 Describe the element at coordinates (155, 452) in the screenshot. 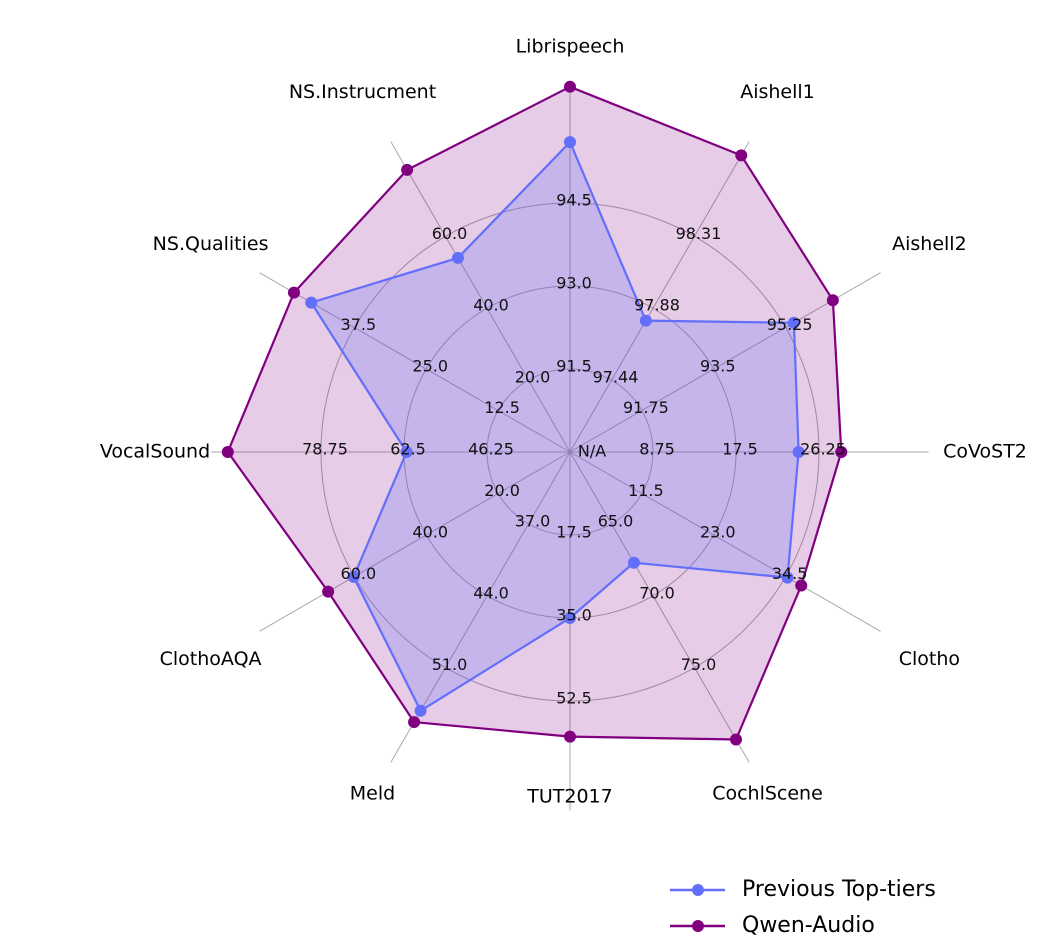

I see `axis-label-vocalsound: VocalSound` at that location.